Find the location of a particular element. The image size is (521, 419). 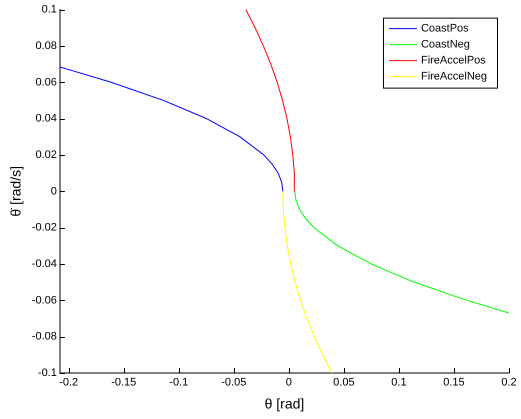

y-tick-label: 0.06 is located at coordinates (46, 82).